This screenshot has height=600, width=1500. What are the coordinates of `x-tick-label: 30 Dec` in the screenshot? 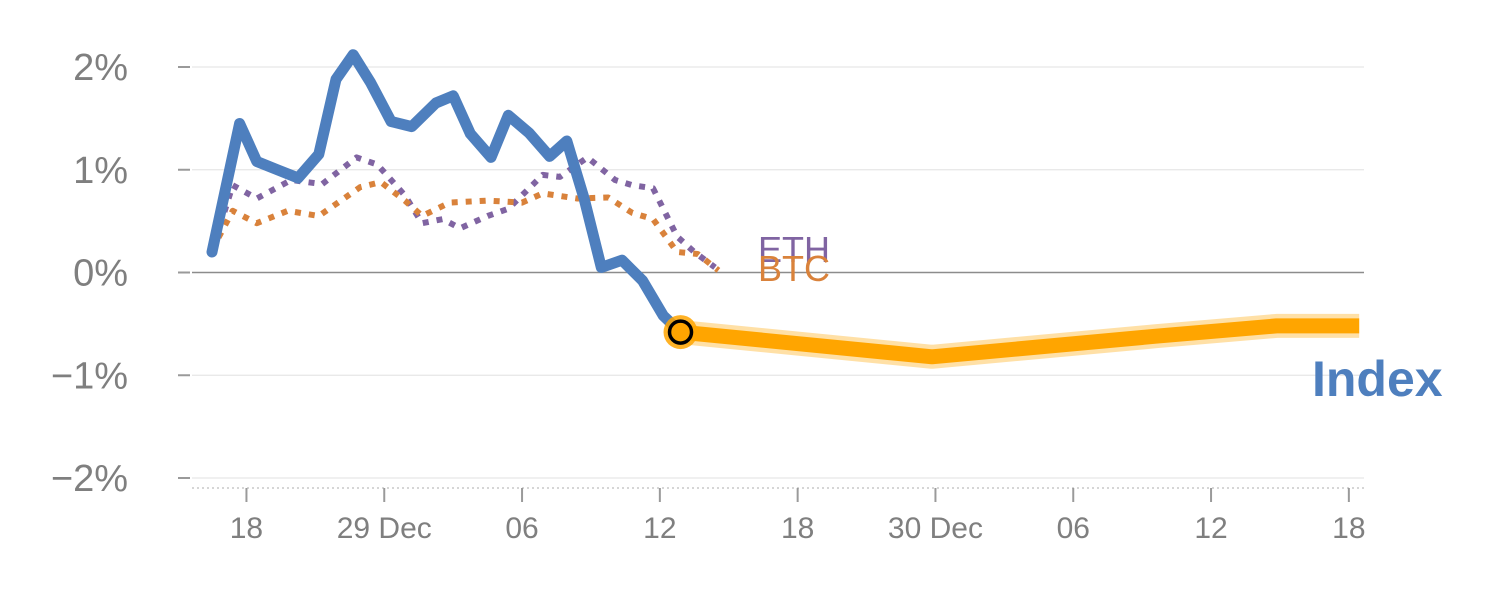 It's located at (935, 528).